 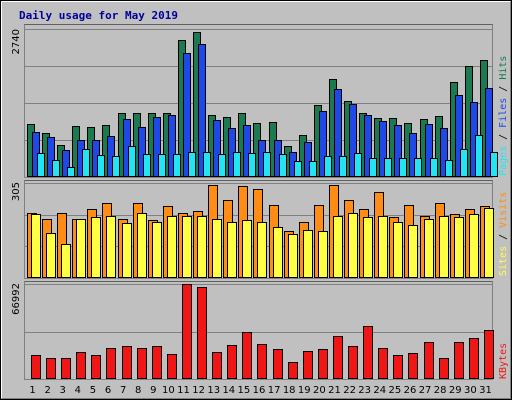 I want to click on x-tick-label: 9, so click(x=153, y=390).